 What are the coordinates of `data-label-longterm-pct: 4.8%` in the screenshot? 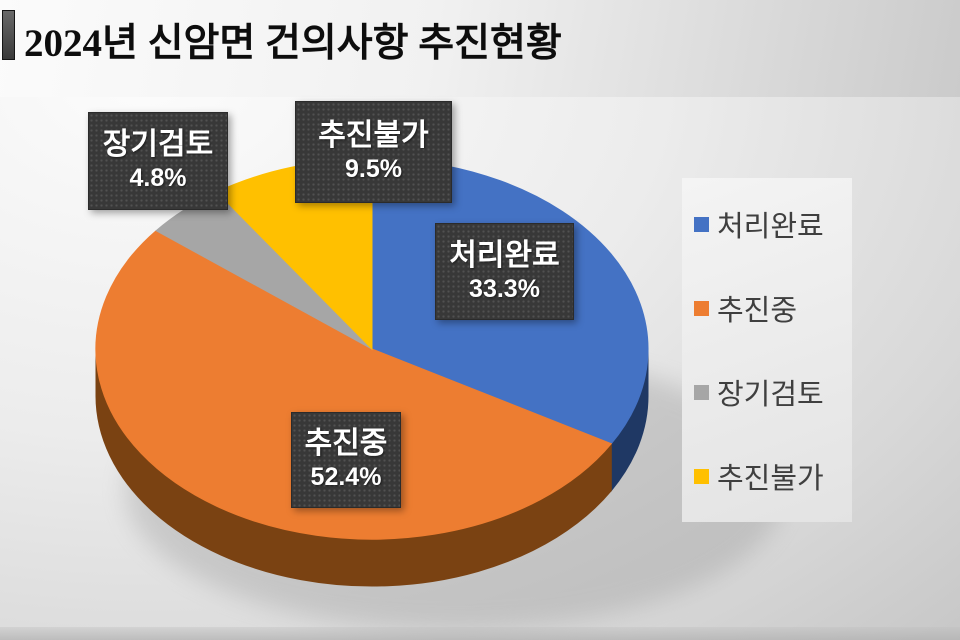 It's located at (158, 178).